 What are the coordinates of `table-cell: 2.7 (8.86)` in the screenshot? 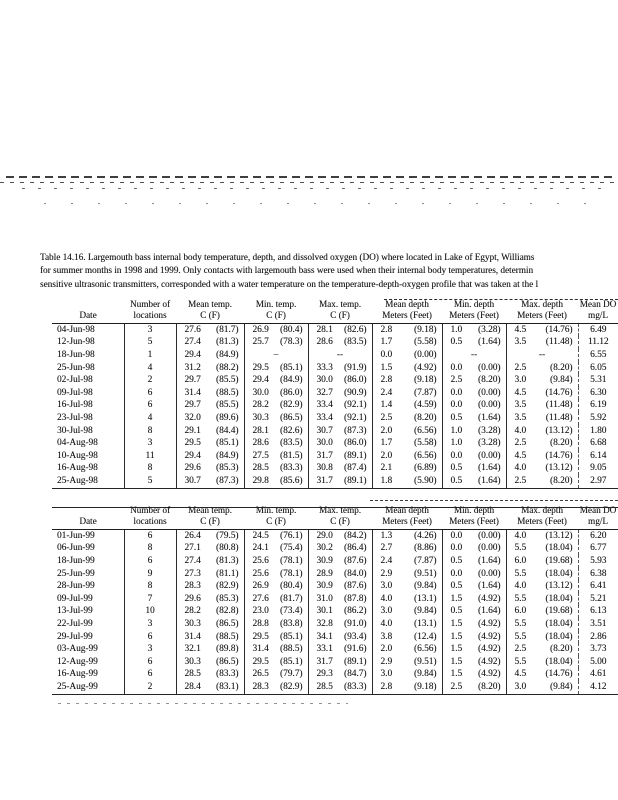 It's located at (406, 548).